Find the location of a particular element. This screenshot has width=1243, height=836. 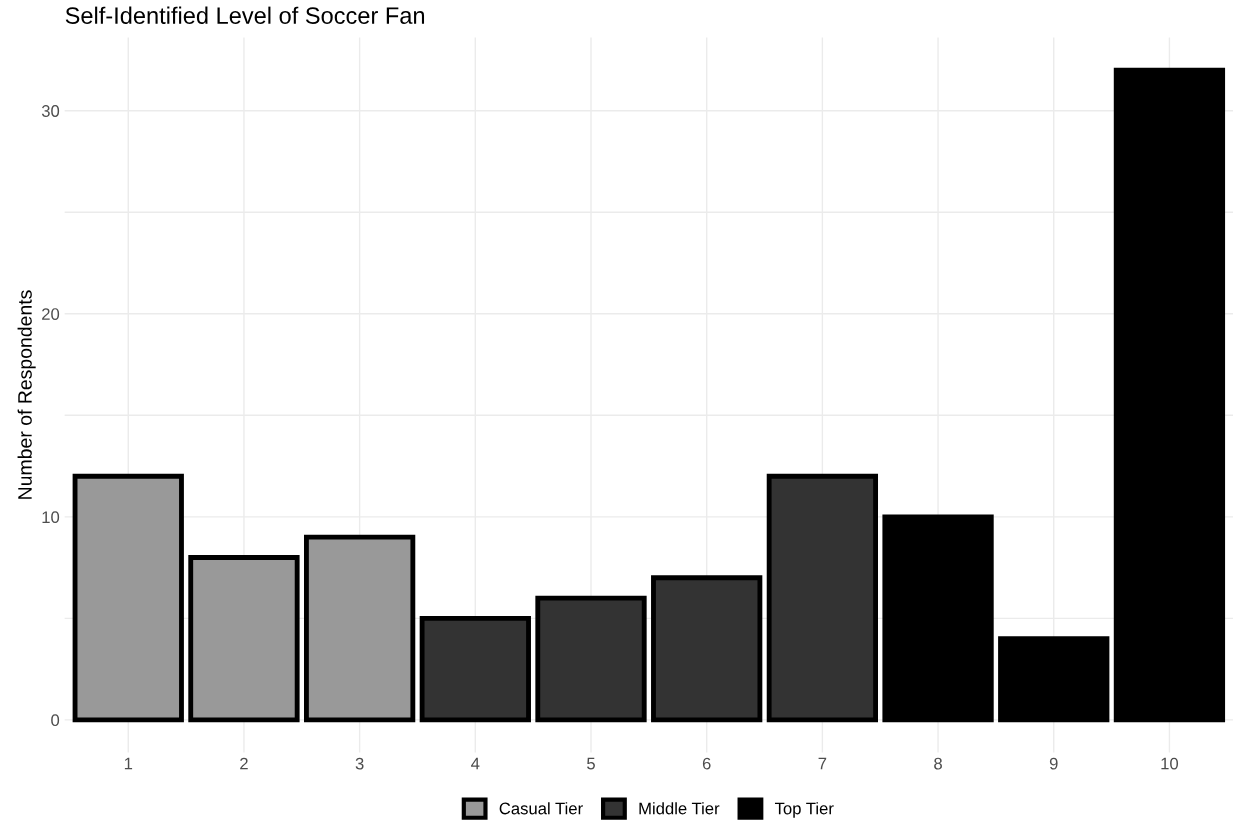

y-tick-label: 0 is located at coordinates (55, 720).